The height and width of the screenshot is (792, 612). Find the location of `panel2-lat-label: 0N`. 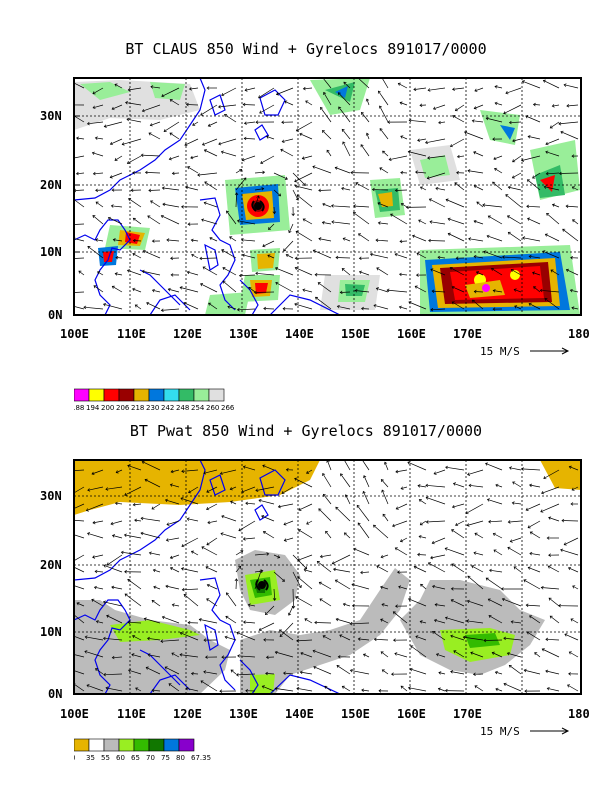

panel2-lat-label: 0N is located at coordinates (55, 694).